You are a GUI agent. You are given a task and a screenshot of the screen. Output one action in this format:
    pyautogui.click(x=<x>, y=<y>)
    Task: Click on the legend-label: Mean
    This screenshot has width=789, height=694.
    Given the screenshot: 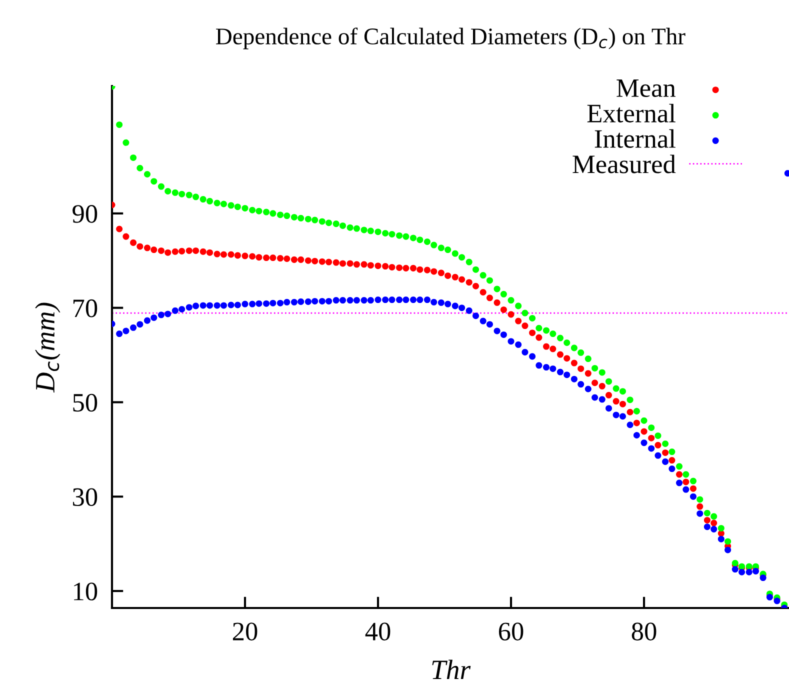 What is the action you would take?
    pyautogui.click(x=646, y=89)
    